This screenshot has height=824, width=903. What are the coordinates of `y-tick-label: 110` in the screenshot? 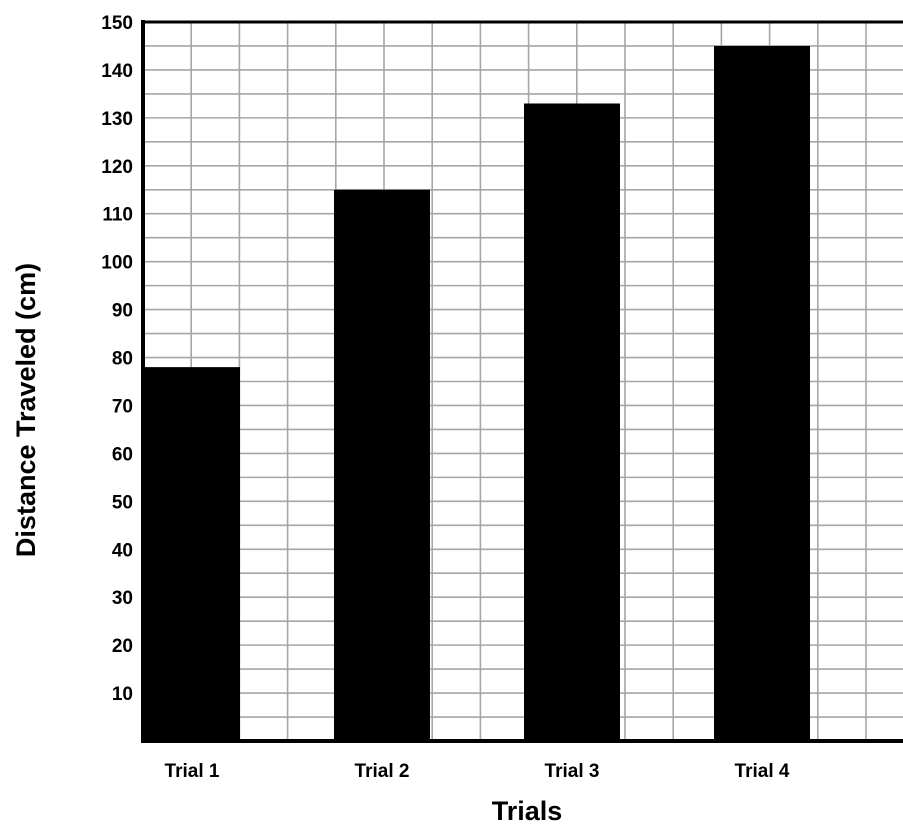 It's located at (117, 215).